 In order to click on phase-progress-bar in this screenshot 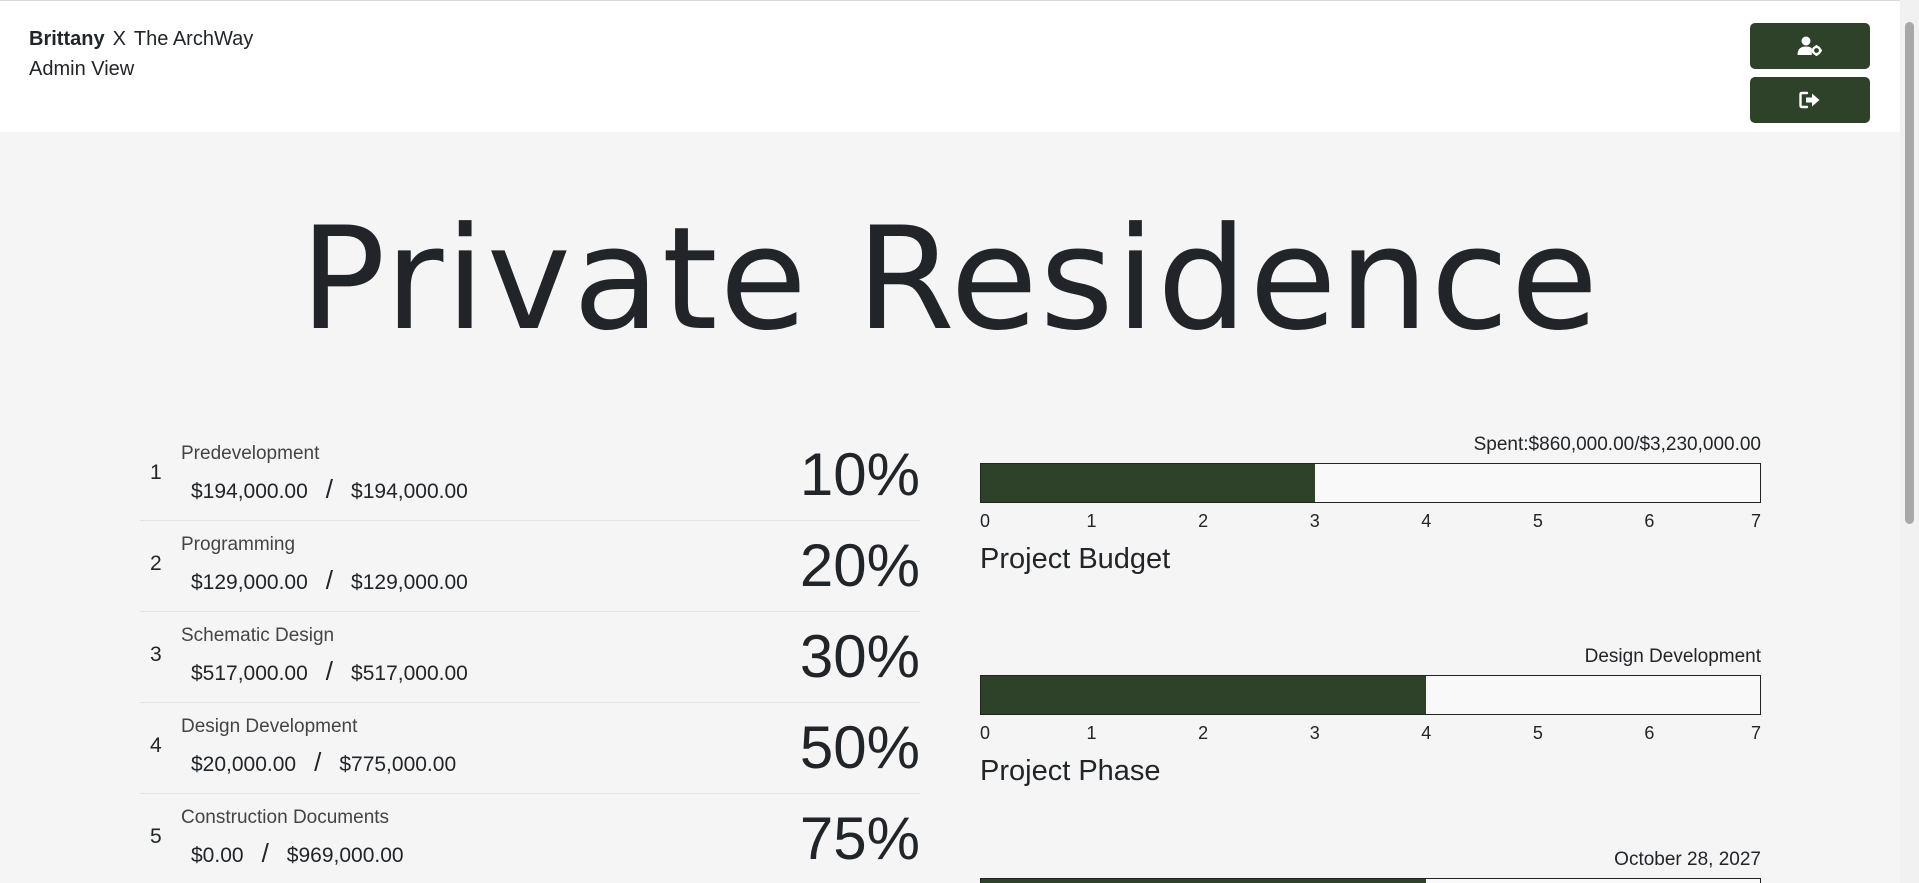, I will do `click(1370, 695)`.